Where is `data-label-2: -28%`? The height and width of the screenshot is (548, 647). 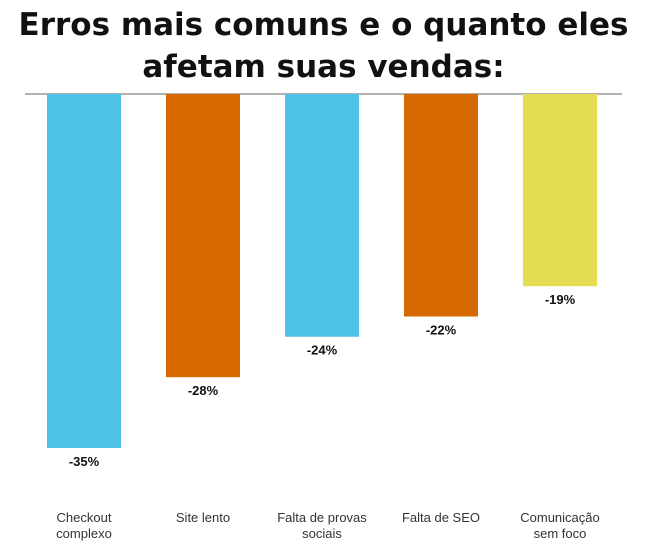
data-label-2: -28% is located at coordinates (203, 390).